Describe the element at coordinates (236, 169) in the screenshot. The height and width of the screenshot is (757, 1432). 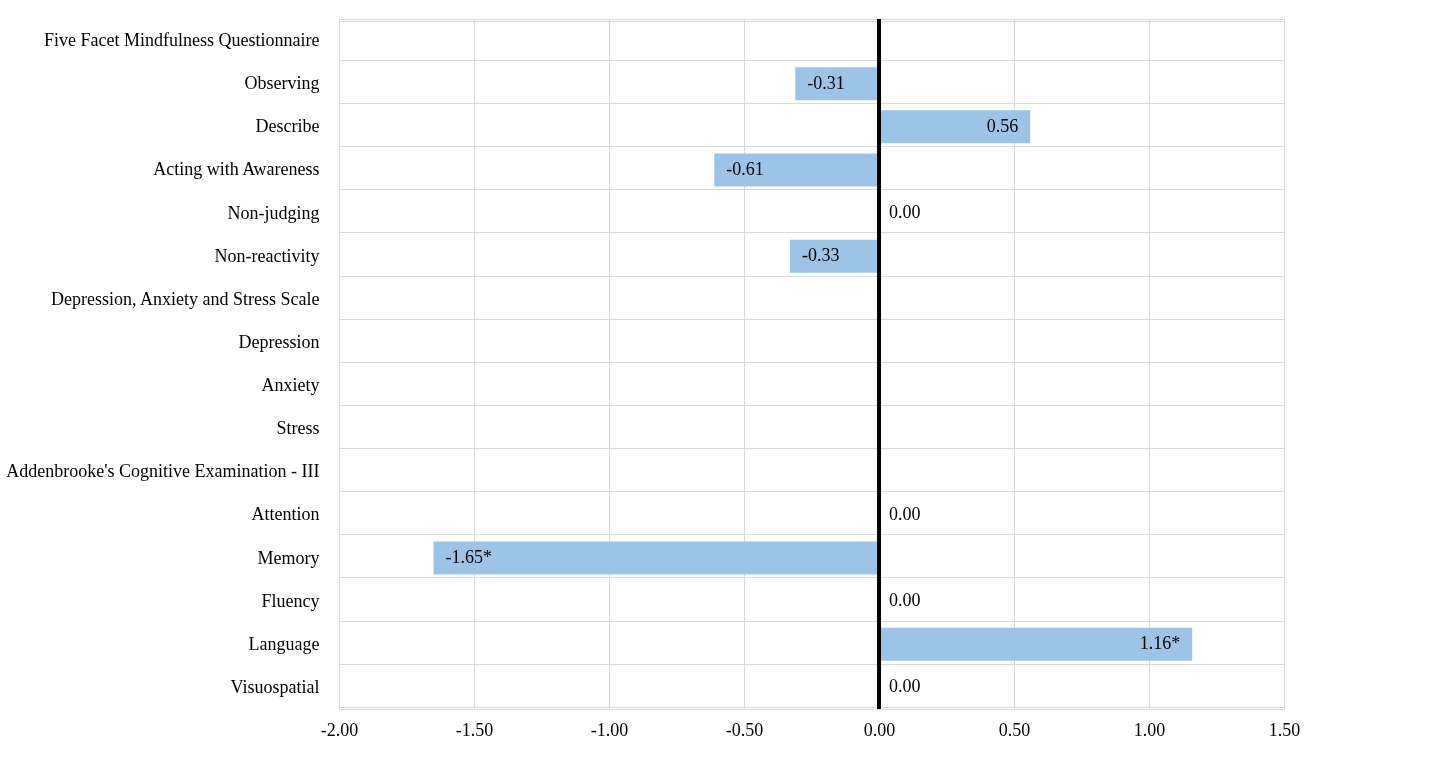
I see `y-tick-label: Acting with Awareness` at that location.